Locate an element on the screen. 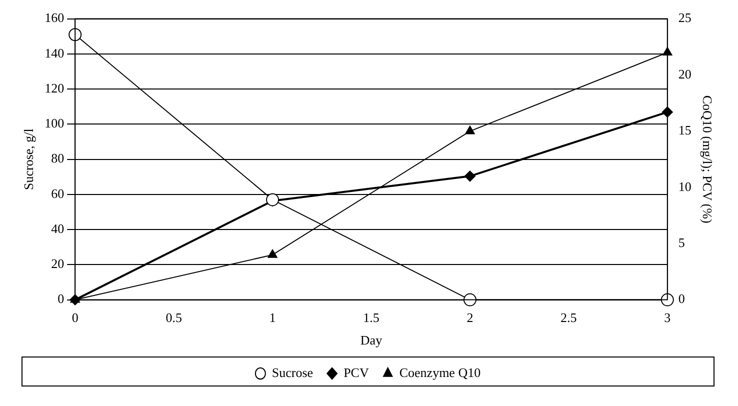 The image size is (738, 406). legend-label: Coenzyme Q10 is located at coordinates (440, 372).